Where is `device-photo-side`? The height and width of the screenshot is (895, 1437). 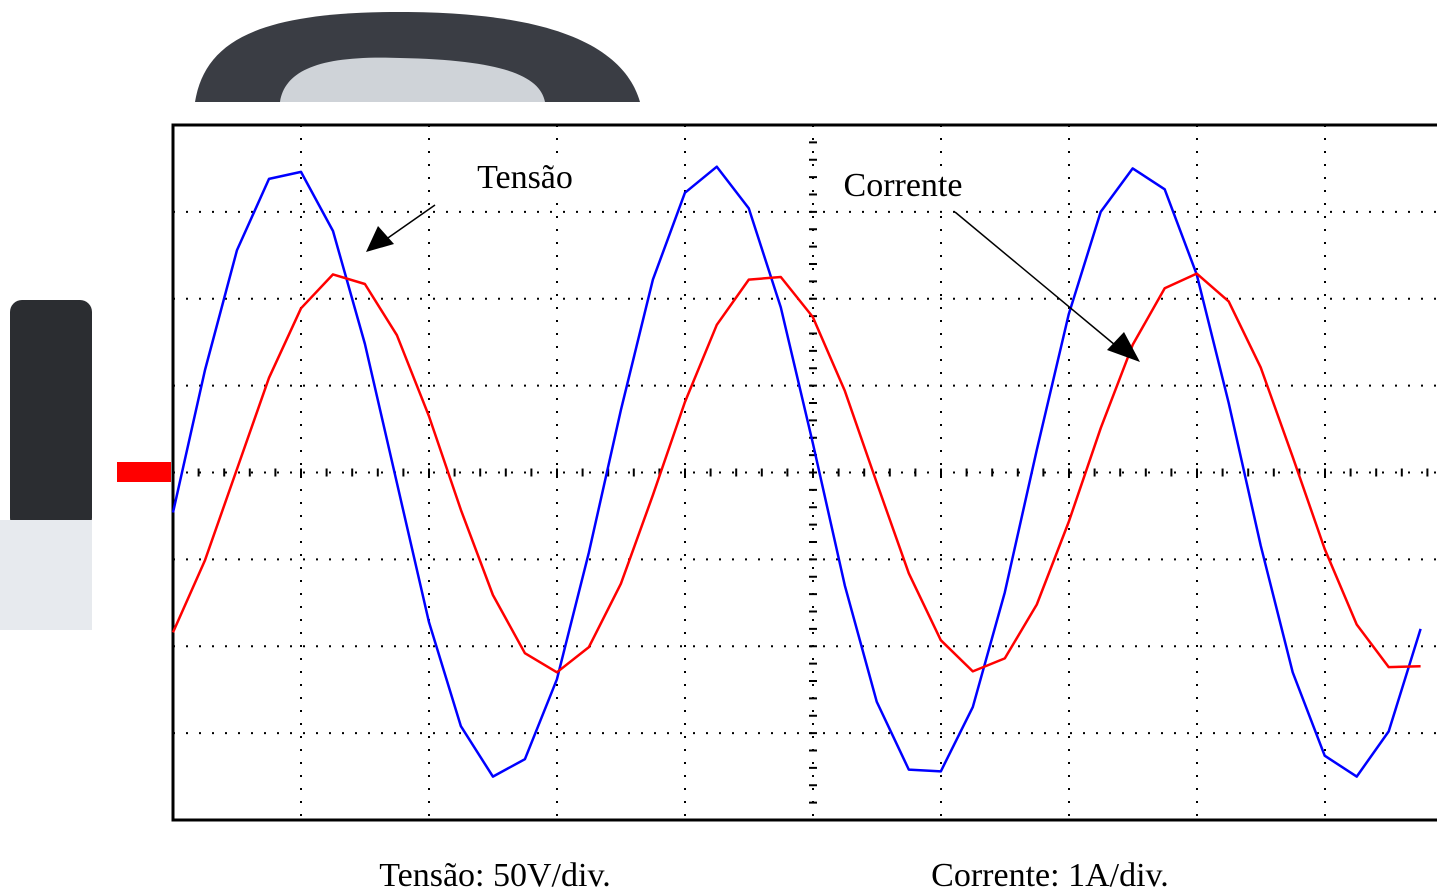 device-photo-side is located at coordinates (51, 415).